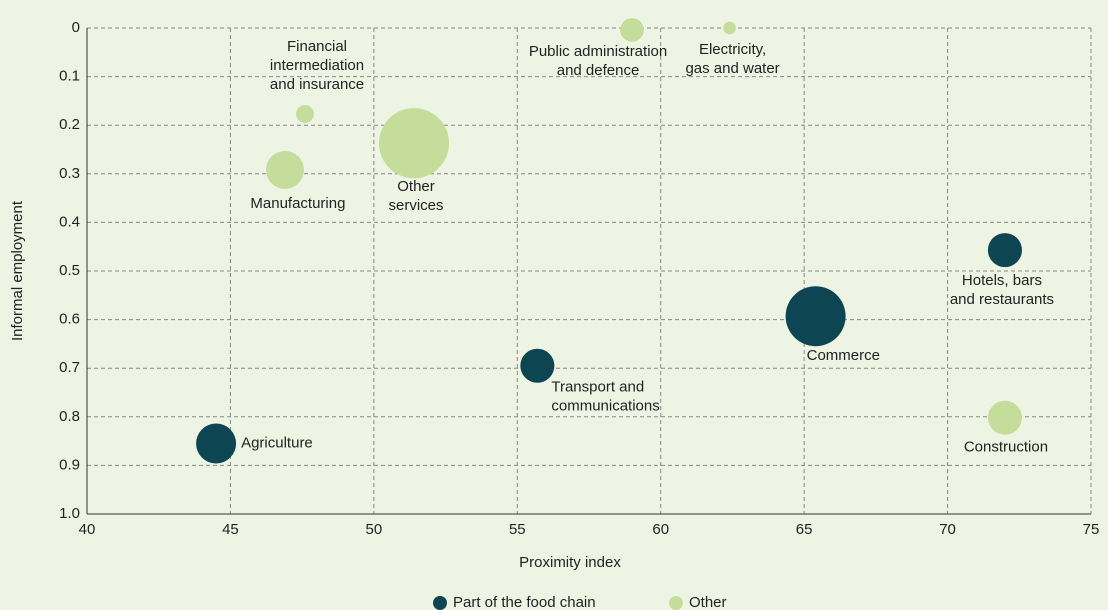  What do you see at coordinates (69, 367) in the screenshot?
I see `y-tick-label: 0.7` at bounding box center [69, 367].